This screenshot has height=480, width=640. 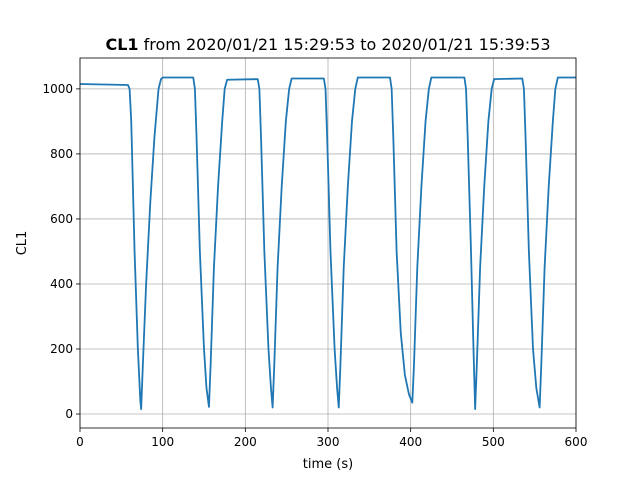 What do you see at coordinates (61, 284) in the screenshot?
I see `y-tick-label: 400` at bounding box center [61, 284].